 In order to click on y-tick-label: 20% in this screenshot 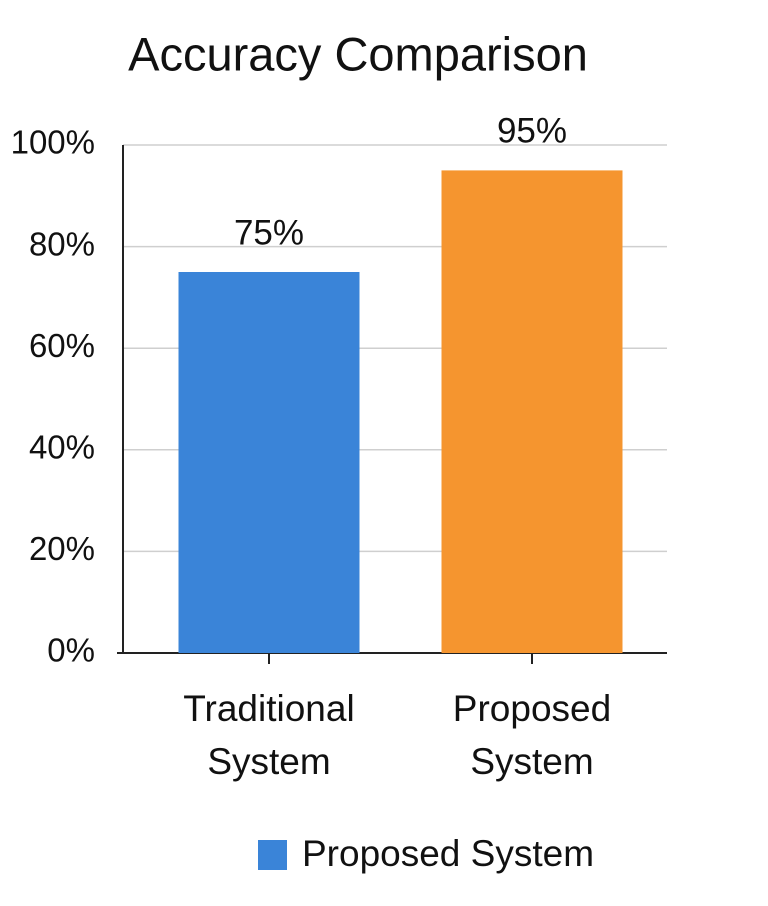, I will do `click(62, 548)`.